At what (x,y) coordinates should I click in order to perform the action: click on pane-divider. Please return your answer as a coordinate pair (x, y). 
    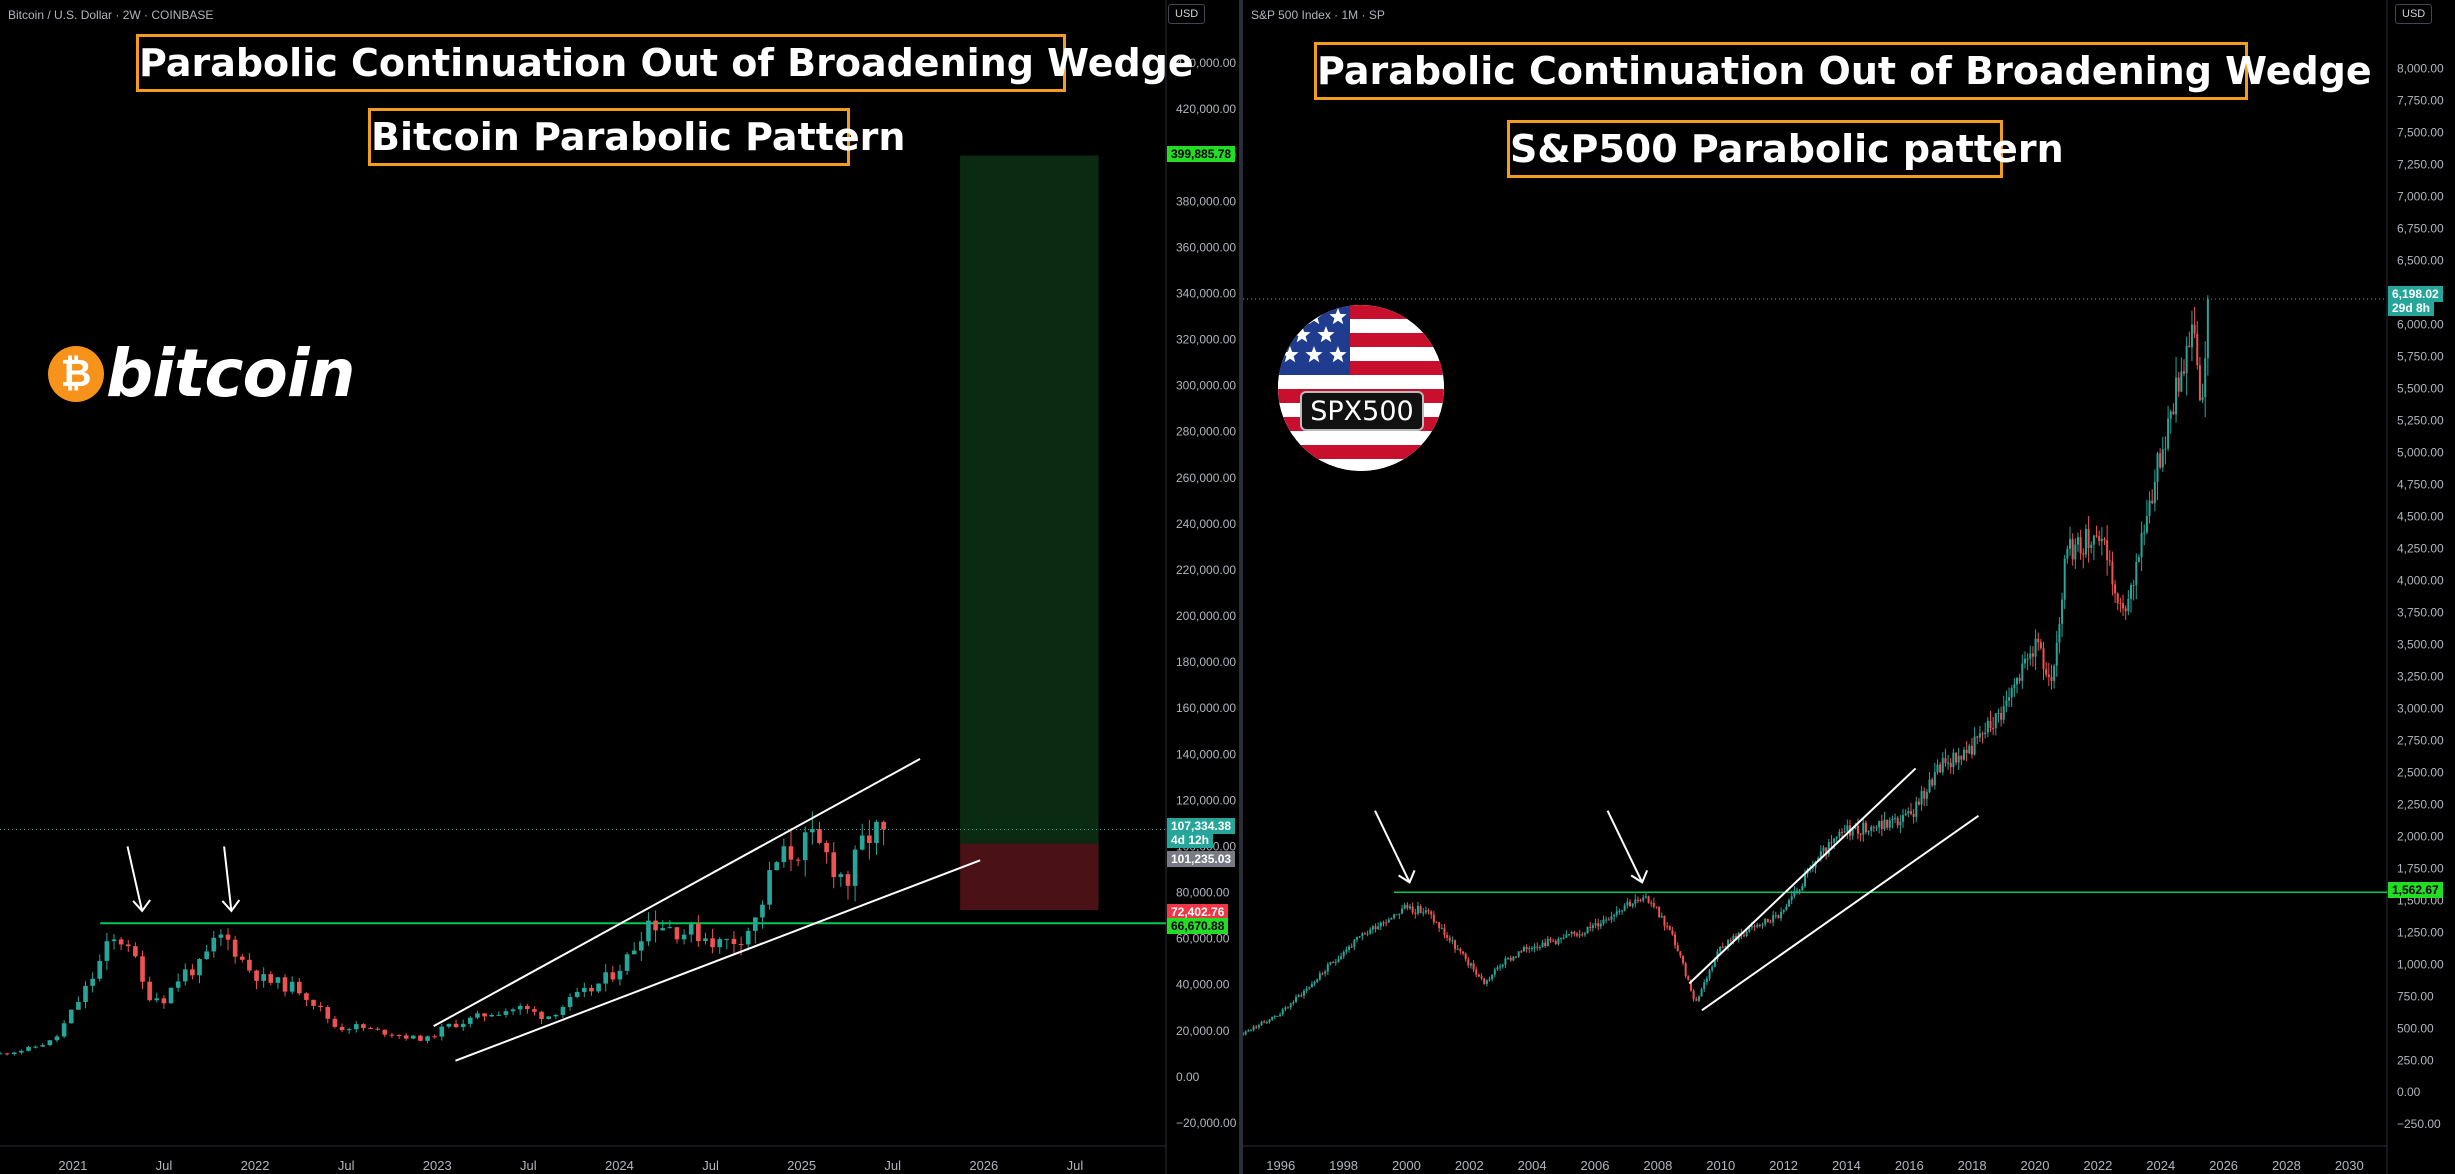
    Looking at the image, I should click on (1241, 587).